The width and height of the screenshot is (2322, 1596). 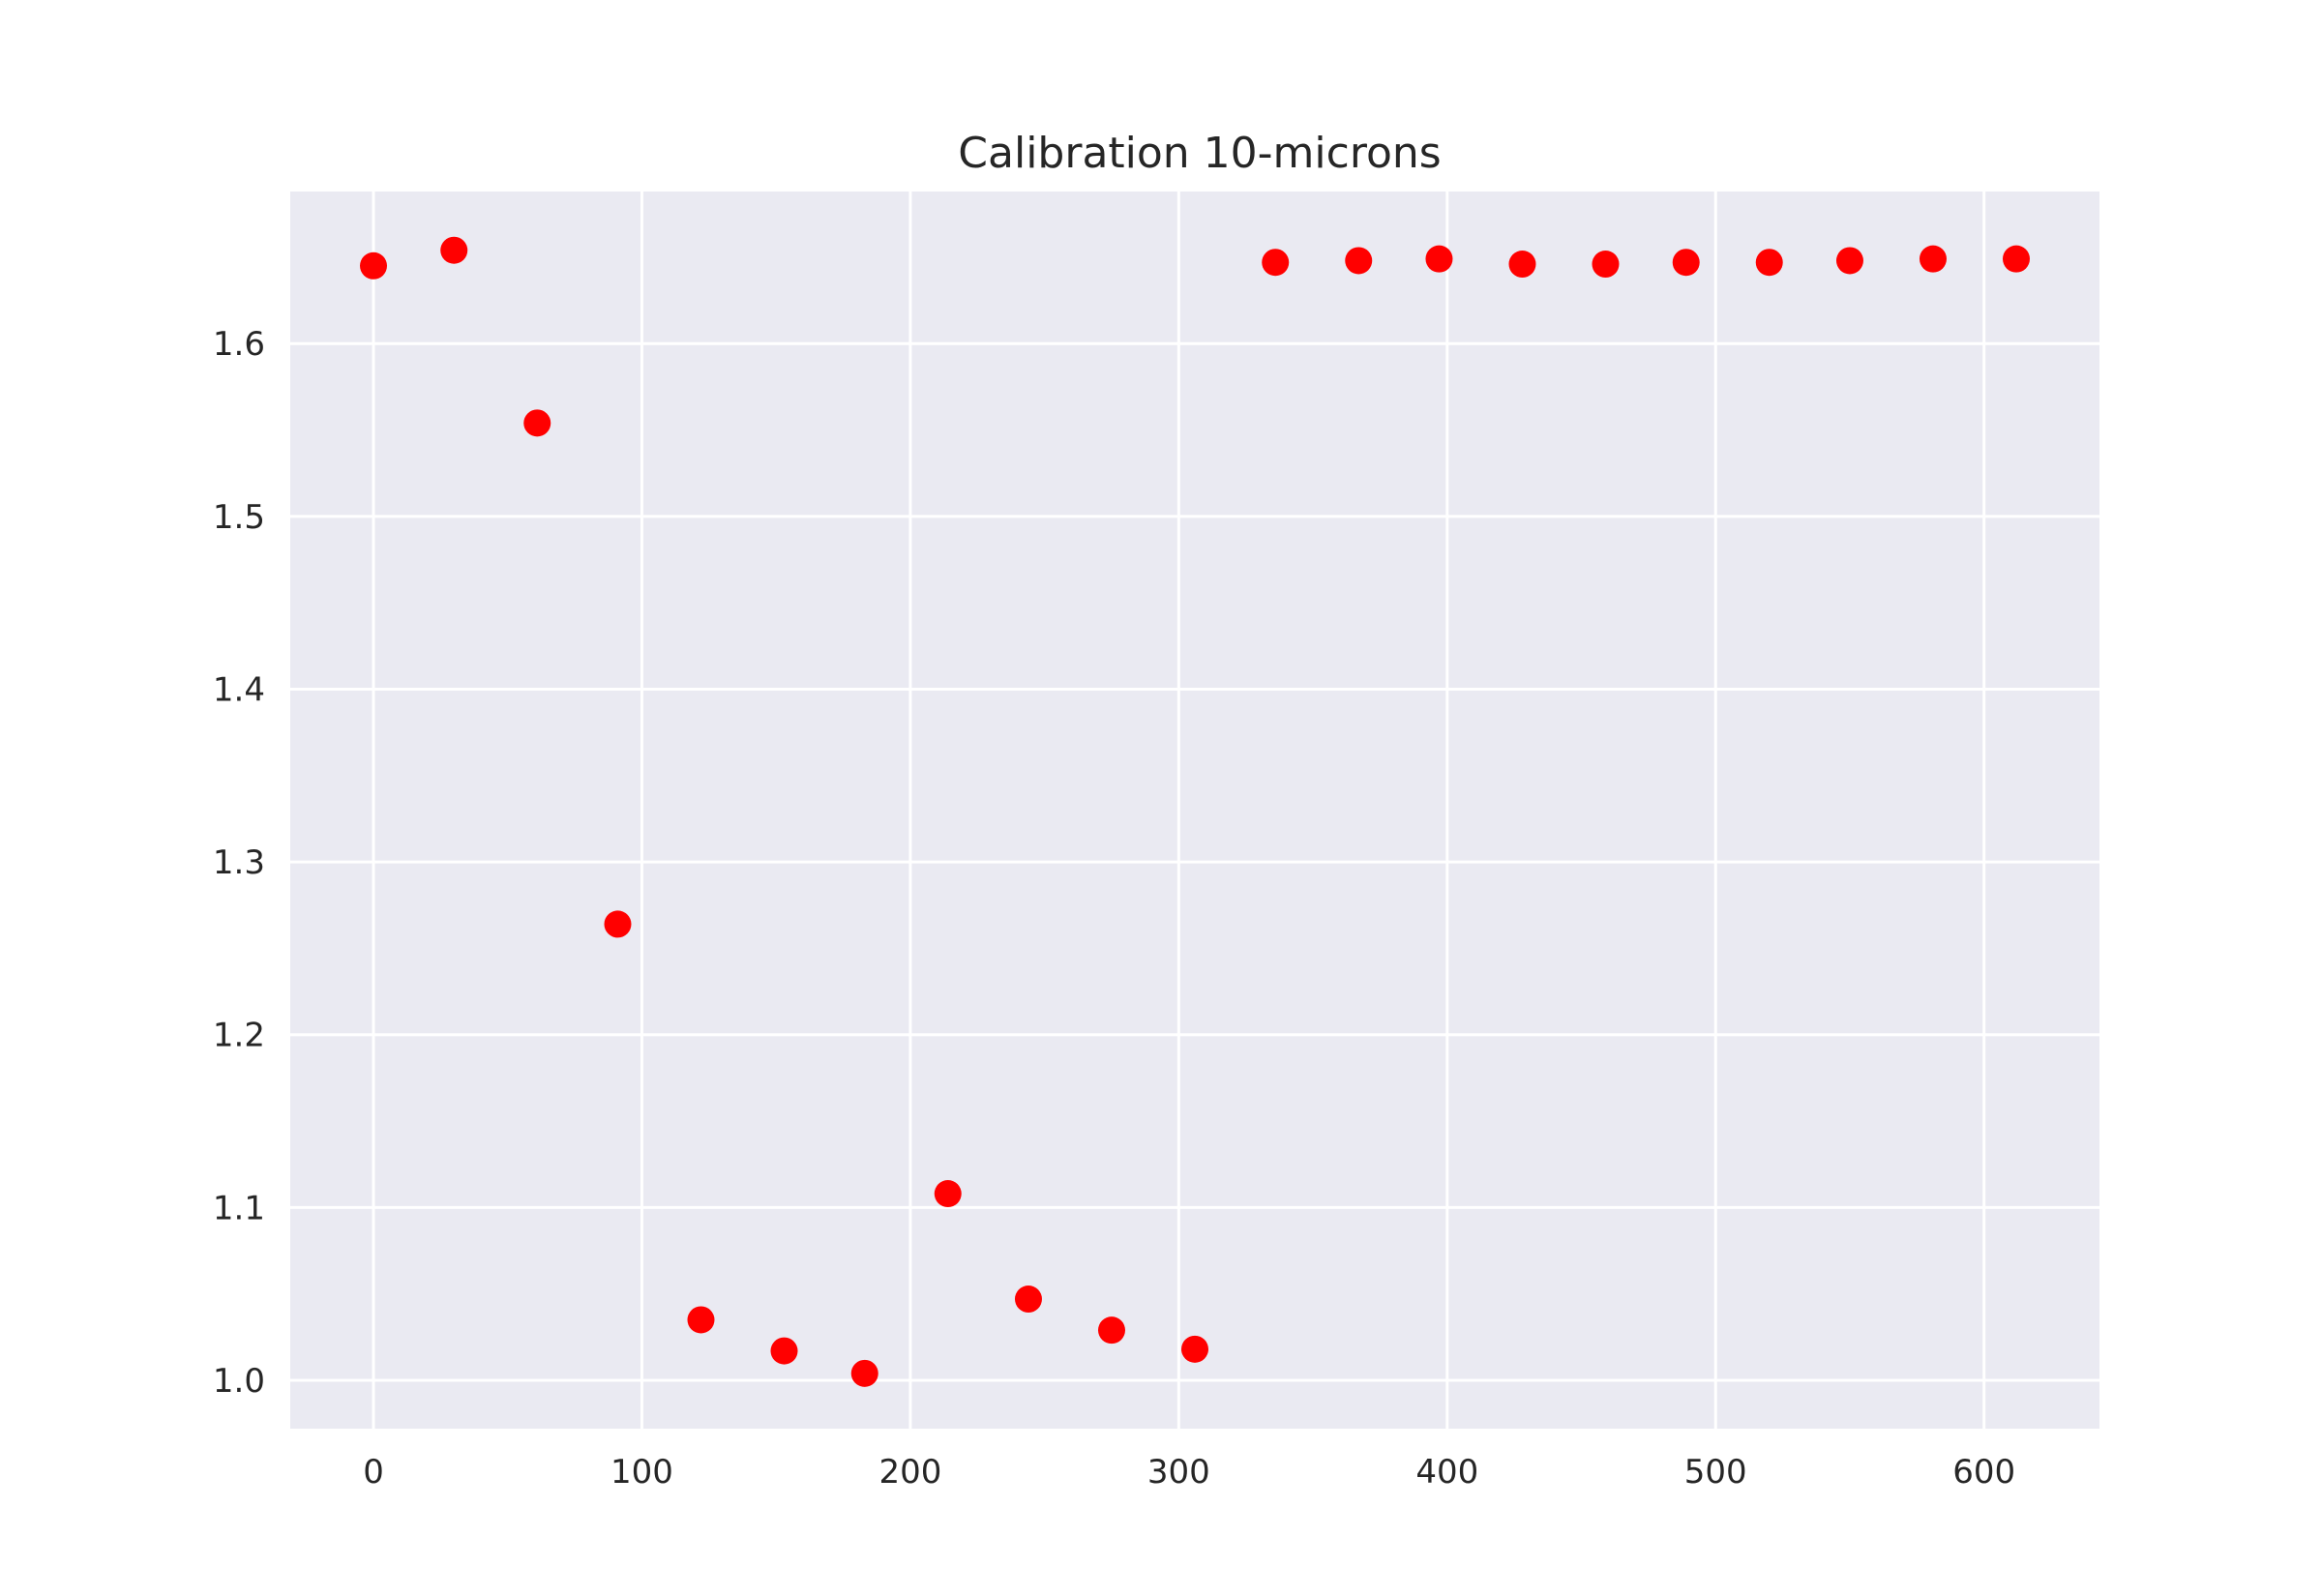 What do you see at coordinates (909, 1472) in the screenshot?
I see `x-tick-label: 200` at bounding box center [909, 1472].